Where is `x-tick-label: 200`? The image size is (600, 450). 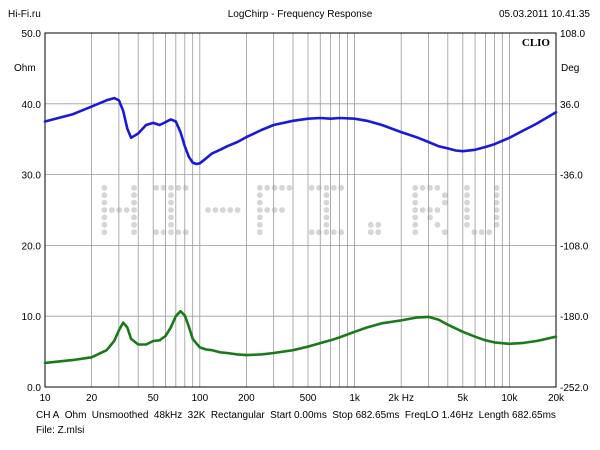
x-tick-label: 200 is located at coordinates (246, 398).